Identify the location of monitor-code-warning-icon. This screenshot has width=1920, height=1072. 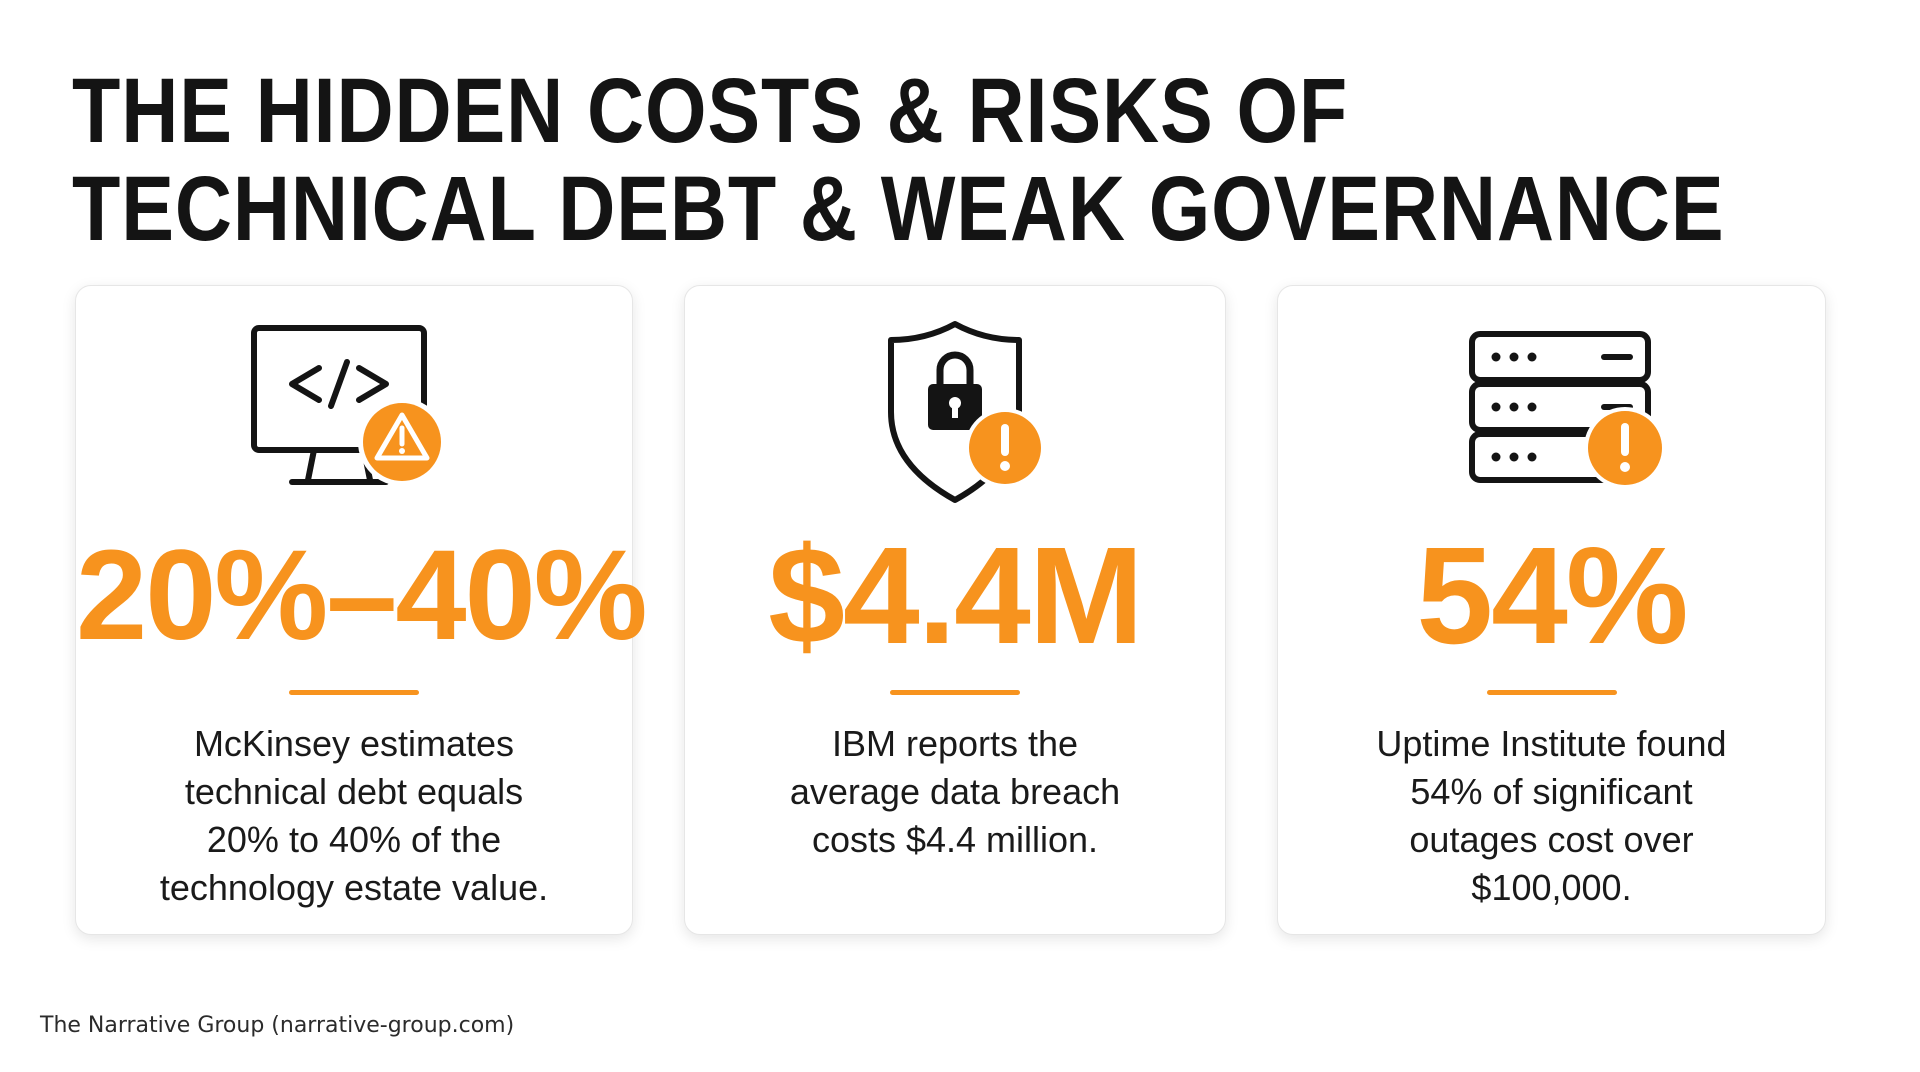
(354, 415).